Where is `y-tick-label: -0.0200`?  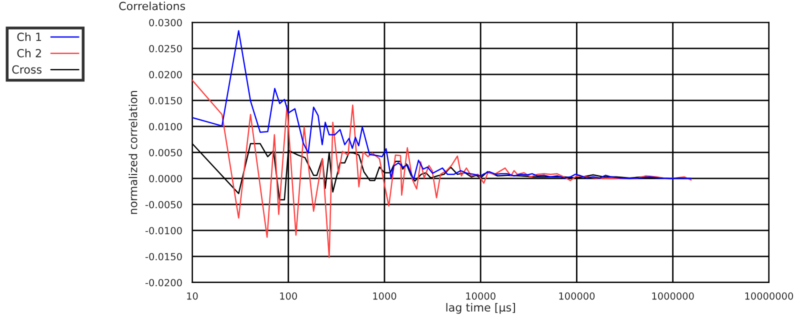
y-tick-label: -0.0200 is located at coordinates (163, 282).